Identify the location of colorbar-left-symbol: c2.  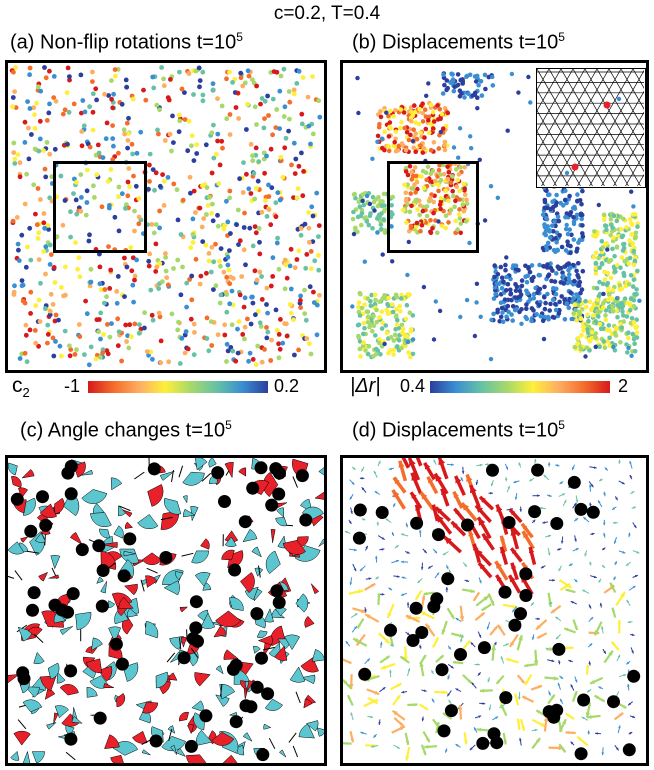
(21, 387).